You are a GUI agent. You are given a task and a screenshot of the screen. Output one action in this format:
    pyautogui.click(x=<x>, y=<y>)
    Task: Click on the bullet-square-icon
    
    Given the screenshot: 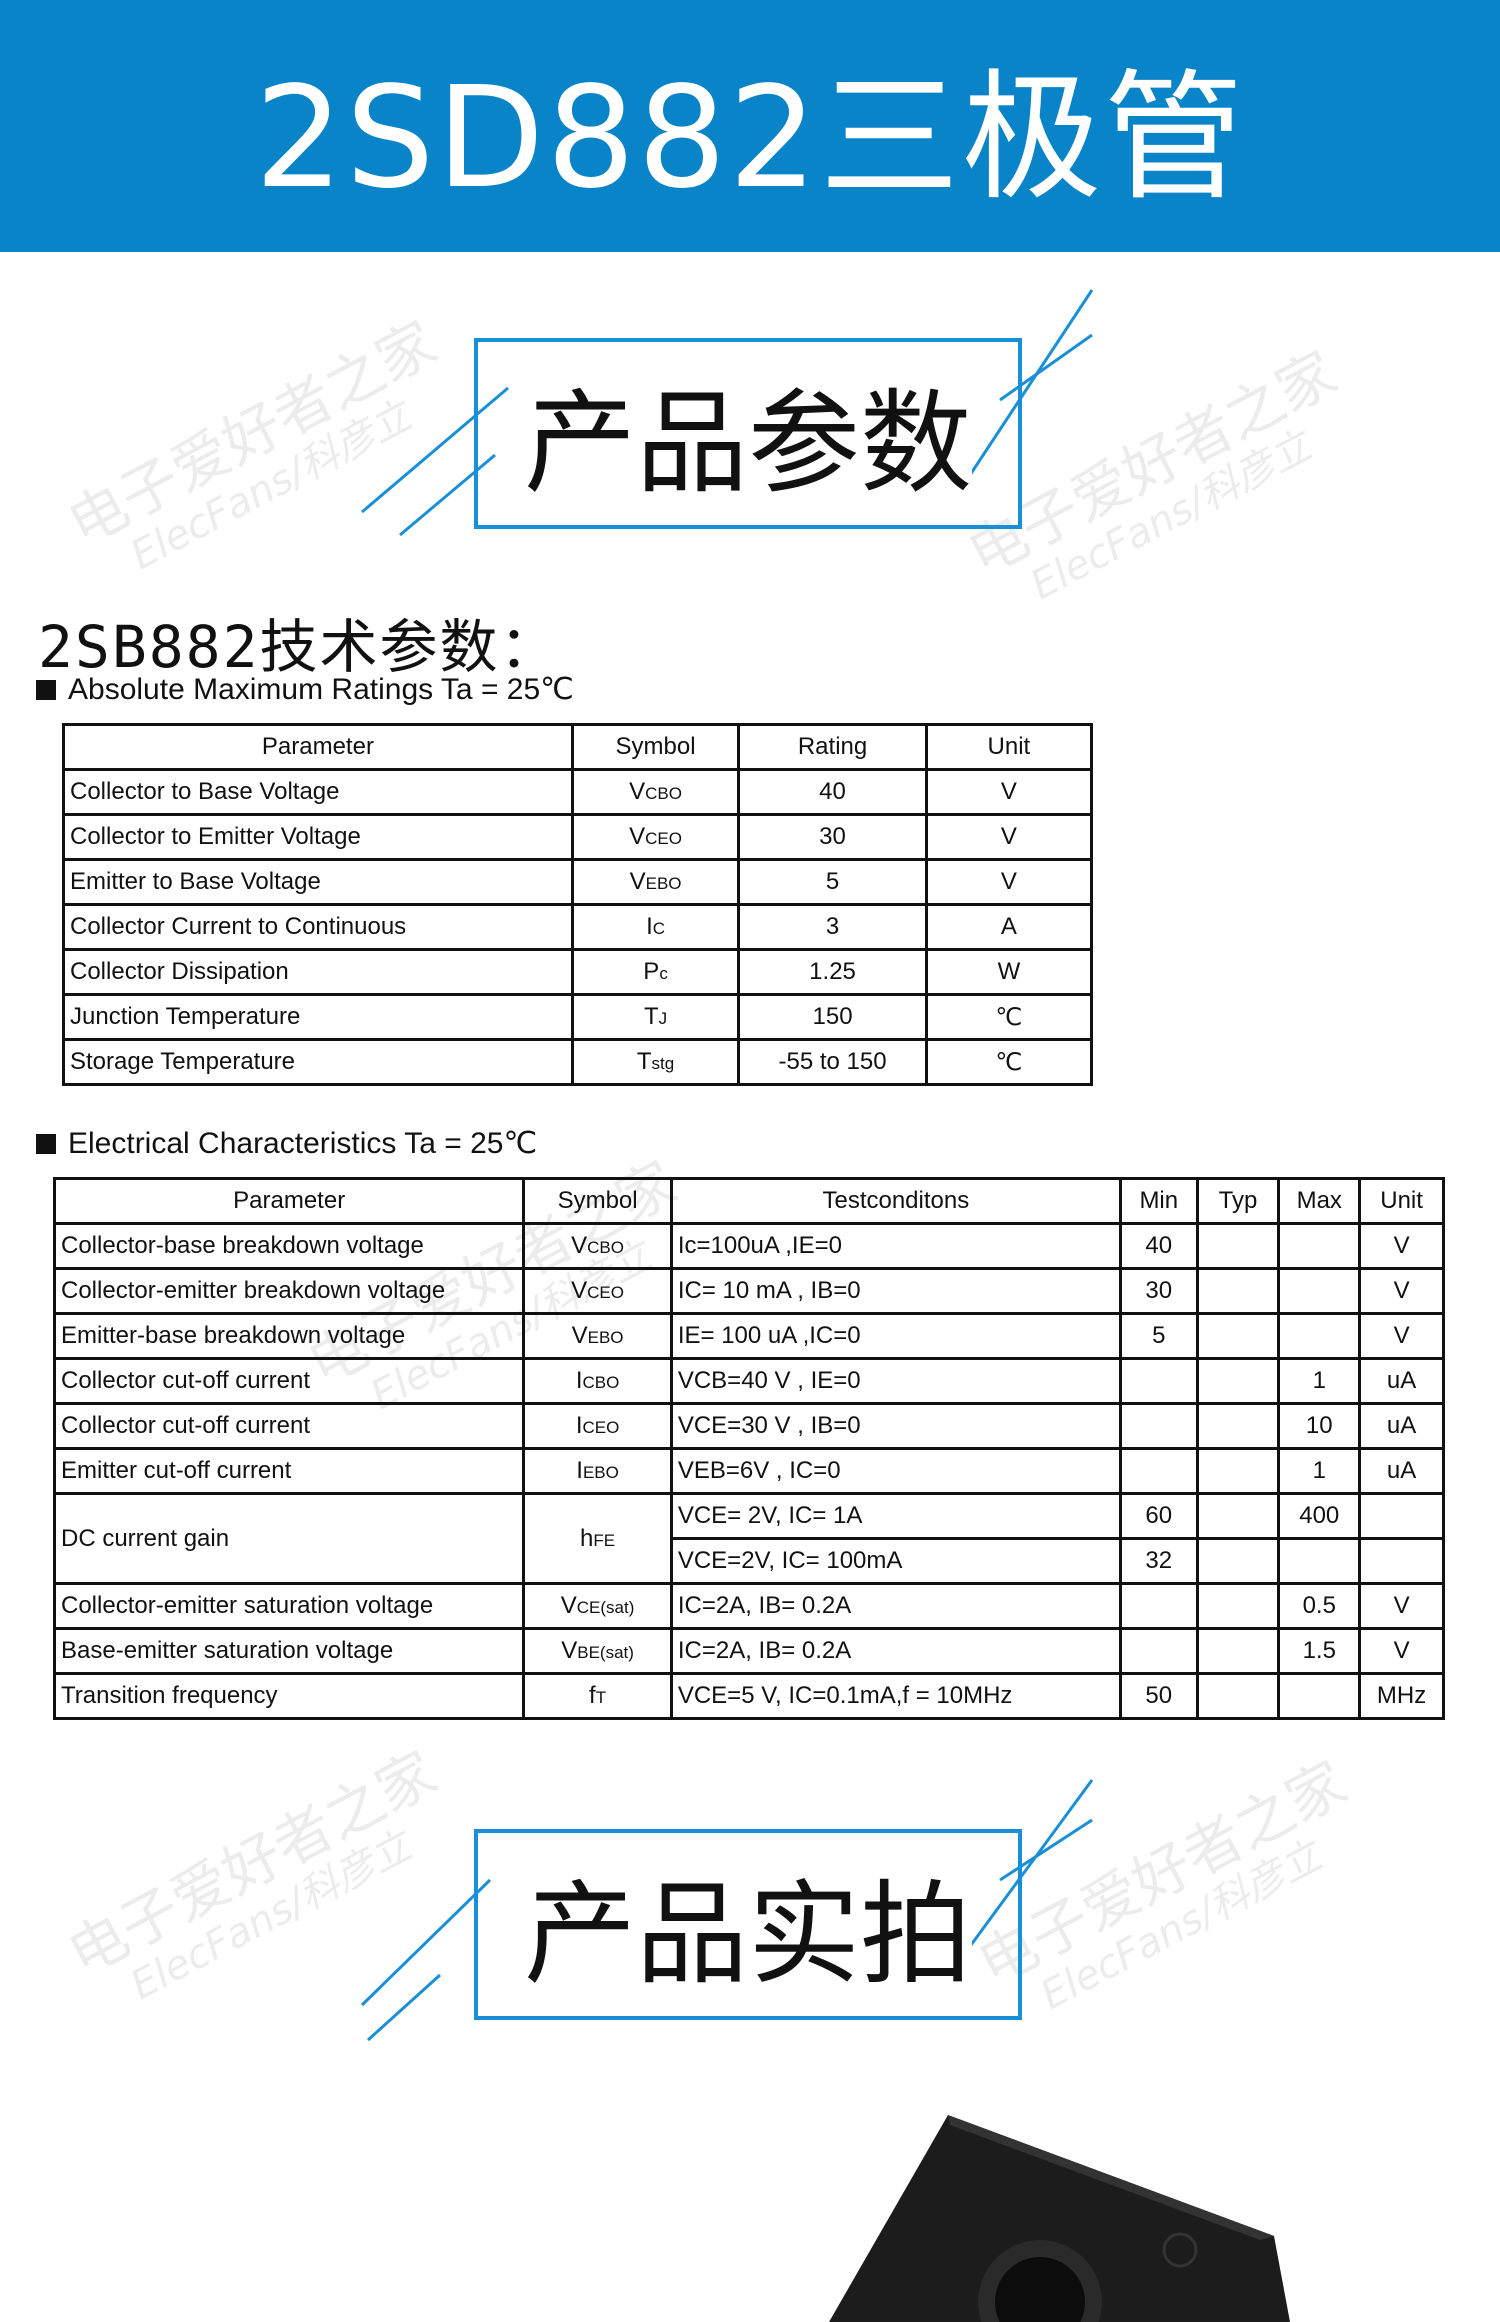 What is the action you would take?
    pyautogui.click(x=46, y=1143)
    